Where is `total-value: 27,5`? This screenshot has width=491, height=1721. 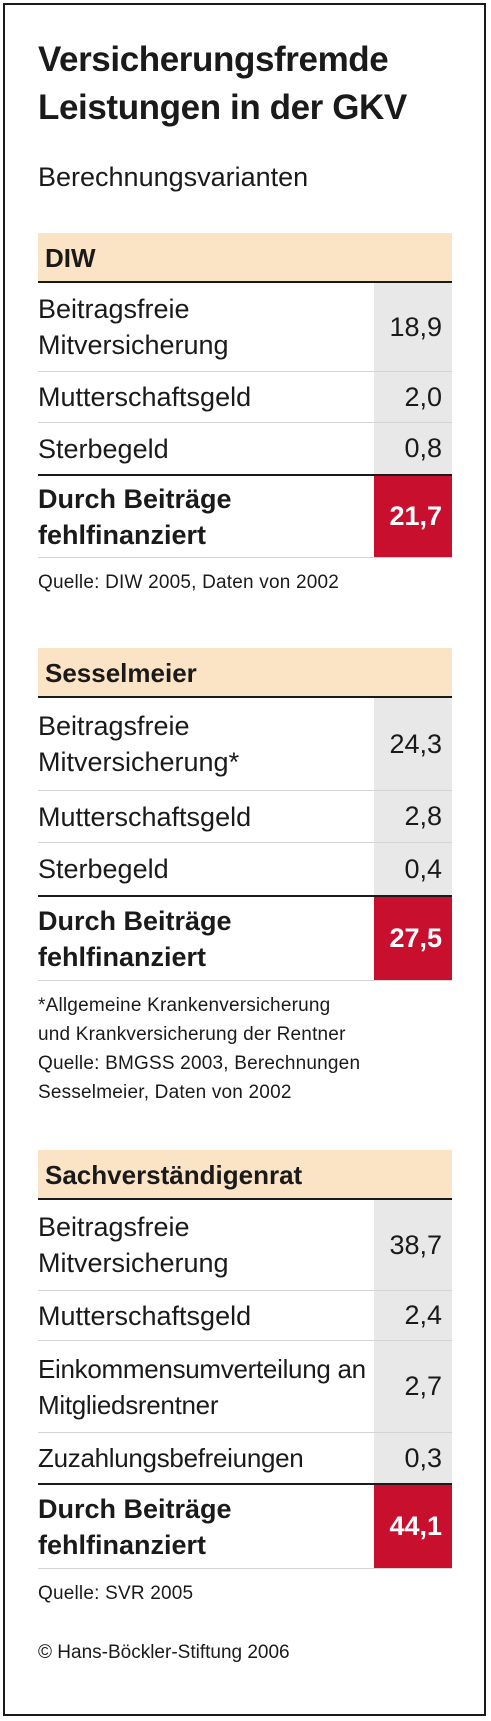
total-value: 27,5 is located at coordinates (413, 938).